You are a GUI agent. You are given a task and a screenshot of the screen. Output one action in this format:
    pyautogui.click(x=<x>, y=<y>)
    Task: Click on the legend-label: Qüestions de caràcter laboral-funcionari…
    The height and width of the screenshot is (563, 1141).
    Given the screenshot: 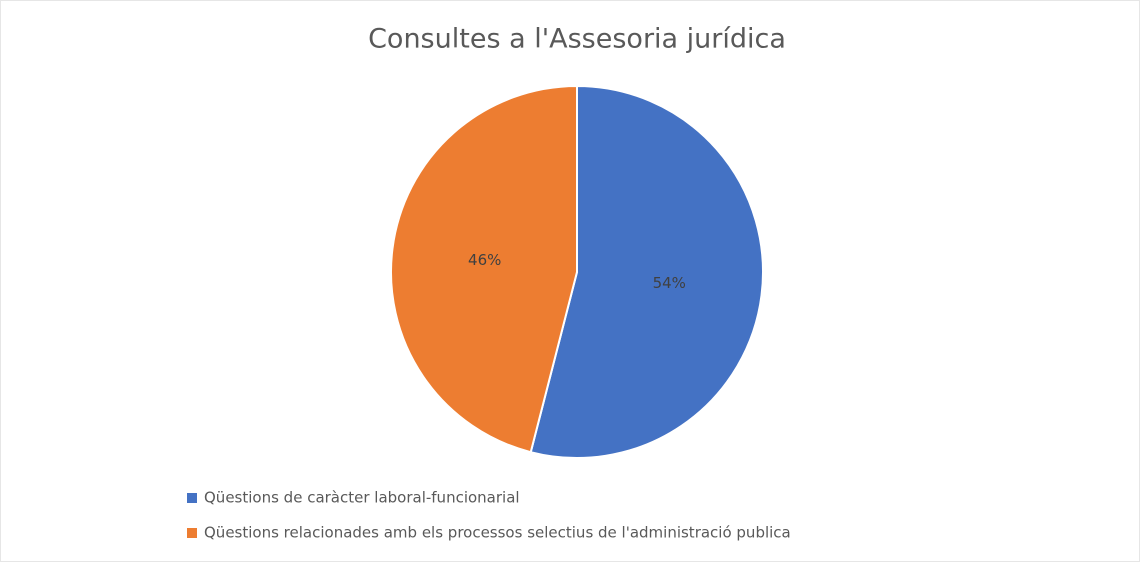 What is the action you would take?
    pyautogui.click(x=362, y=498)
    